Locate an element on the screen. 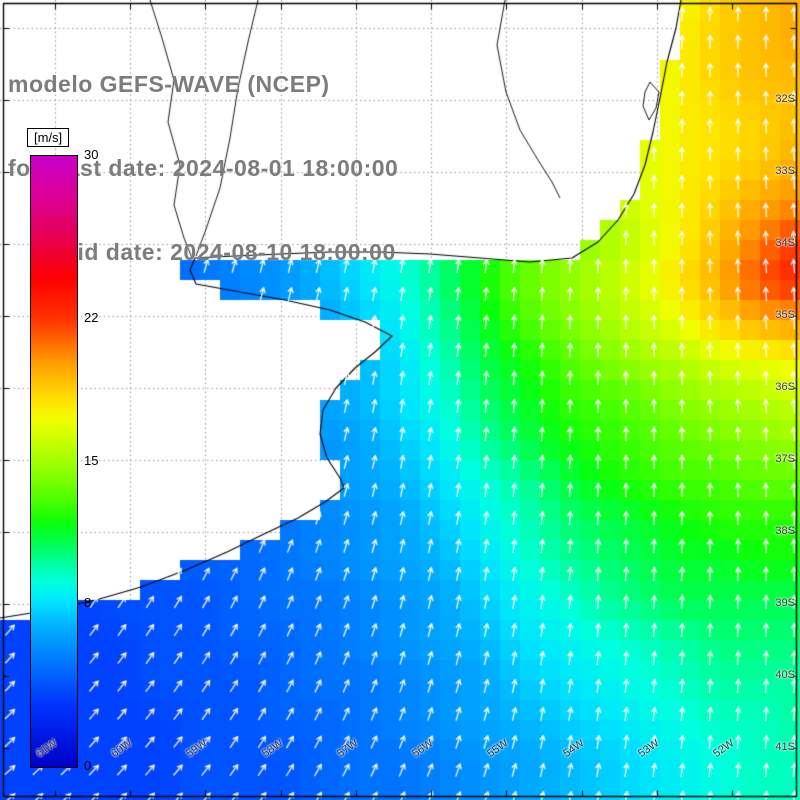 This screenshot has width=800, height=800. colorbar-tick-label: 8 is located at coordinates (88, 603).